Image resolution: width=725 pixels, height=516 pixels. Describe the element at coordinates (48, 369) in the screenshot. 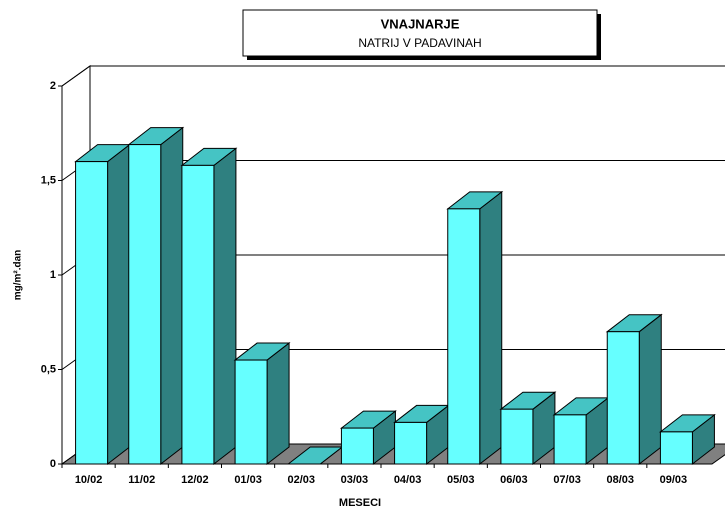

I see `y-tick-label: 0,5` at that location.